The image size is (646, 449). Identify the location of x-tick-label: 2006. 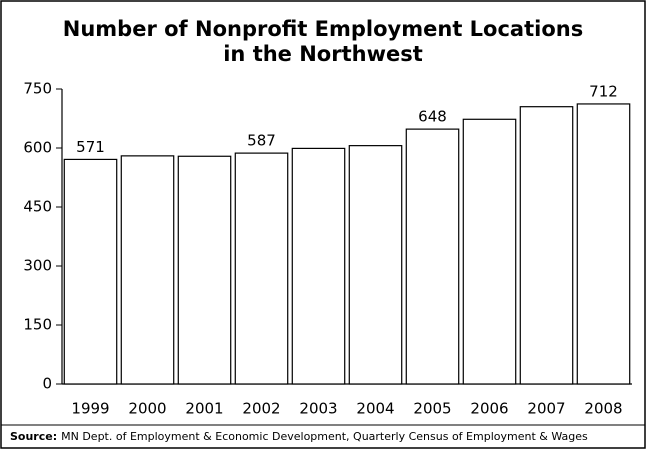
(489, 409).